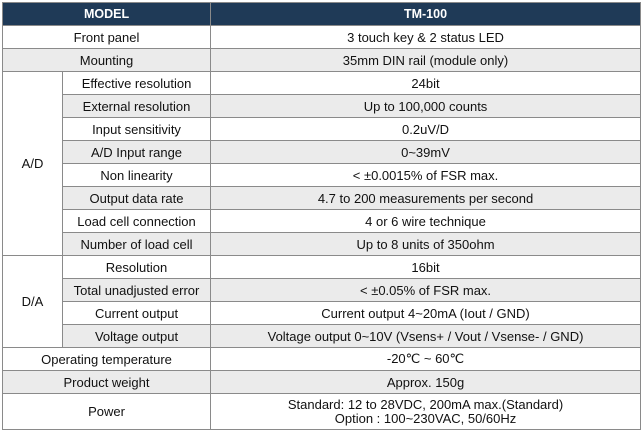 This screenshot has height=448, width=644. Describe the element at coordinates (136, 83) in the screenshot. I see `row-label: Effective resolution` at that location.